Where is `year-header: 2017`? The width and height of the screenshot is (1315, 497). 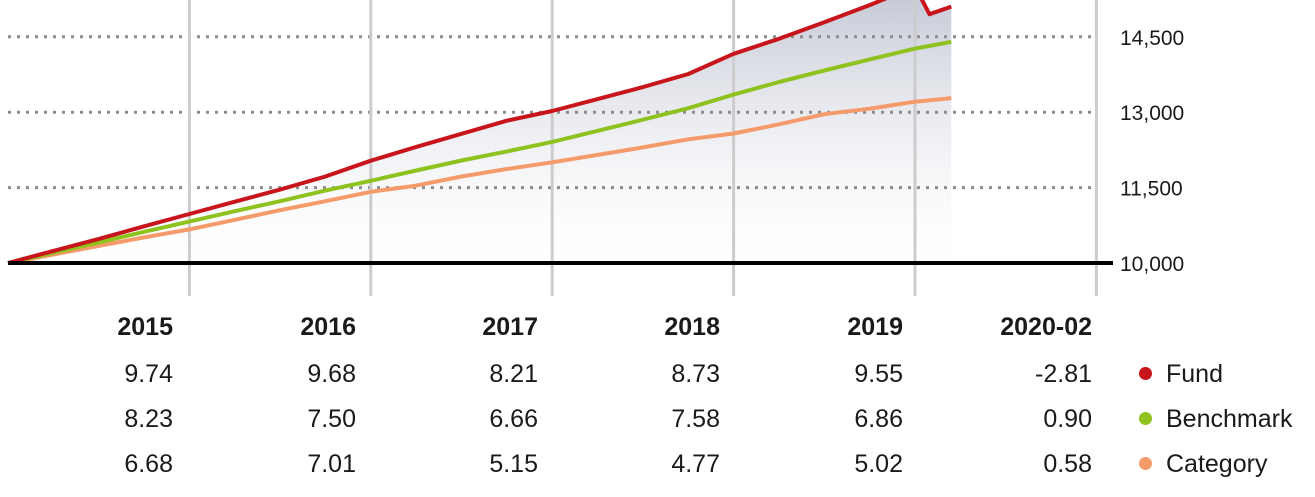
year-header: 2017 is located at coordinates (510, 327).